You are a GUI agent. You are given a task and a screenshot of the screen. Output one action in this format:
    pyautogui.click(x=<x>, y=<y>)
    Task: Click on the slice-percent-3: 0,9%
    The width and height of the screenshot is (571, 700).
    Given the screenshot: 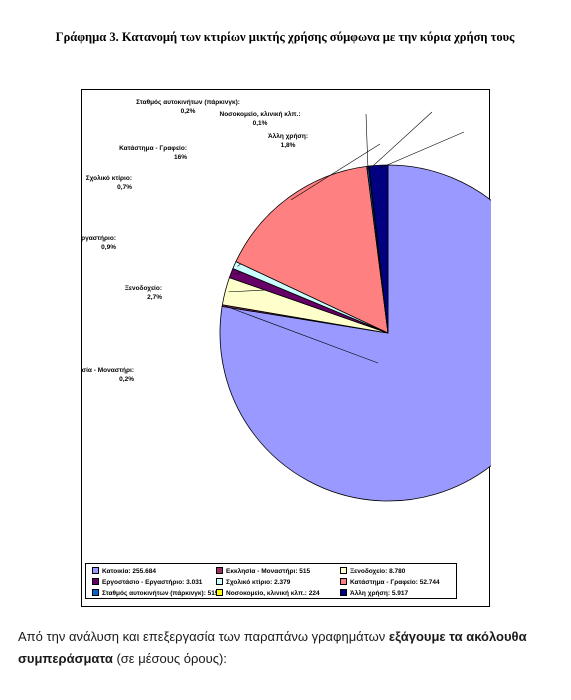 What is the action you would take?
    pyautogui.click(x=108, y=247)
    